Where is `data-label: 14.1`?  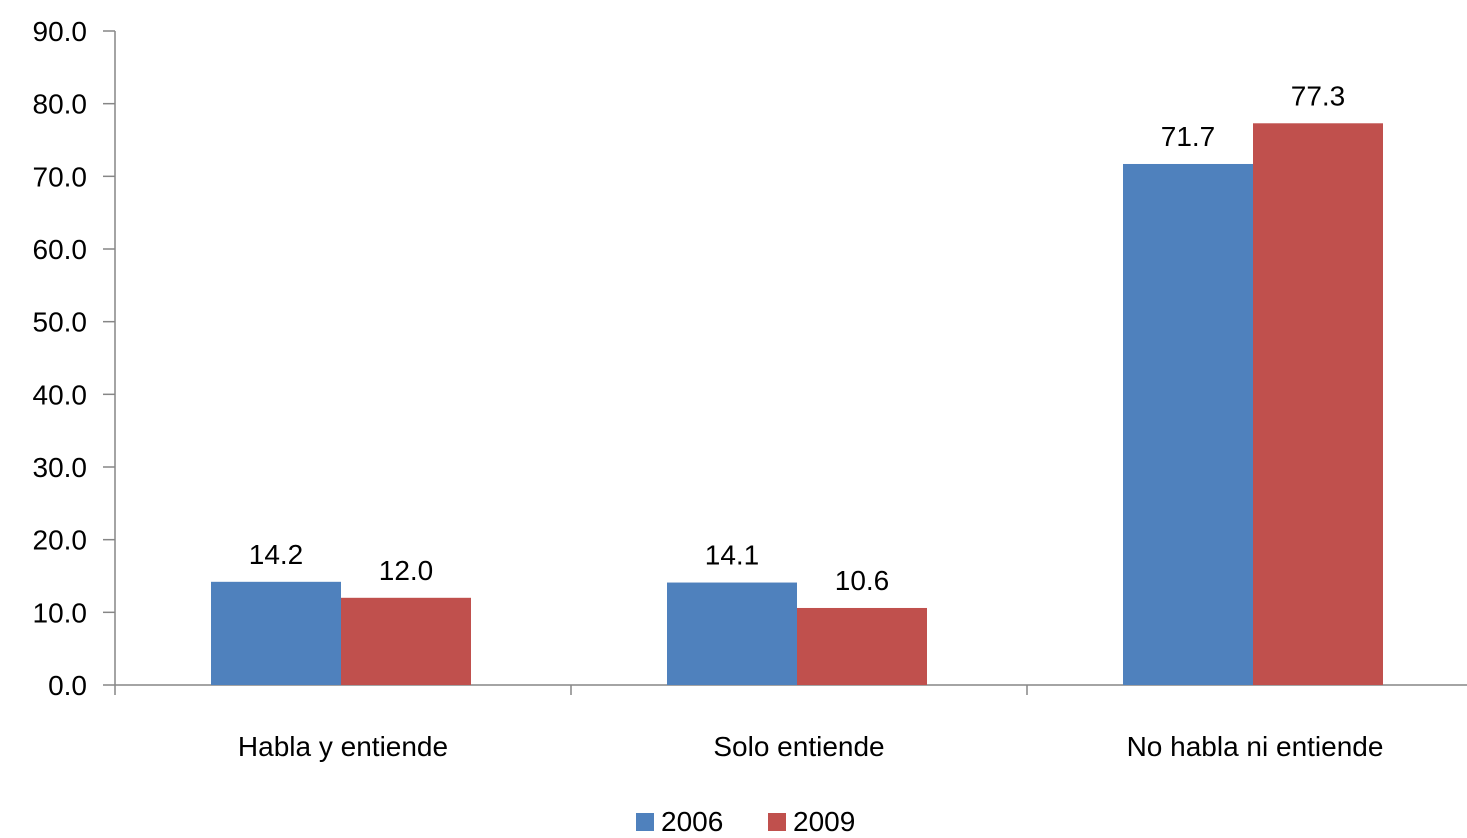 data-label: 14.1 is located at coordinates (732, 555).